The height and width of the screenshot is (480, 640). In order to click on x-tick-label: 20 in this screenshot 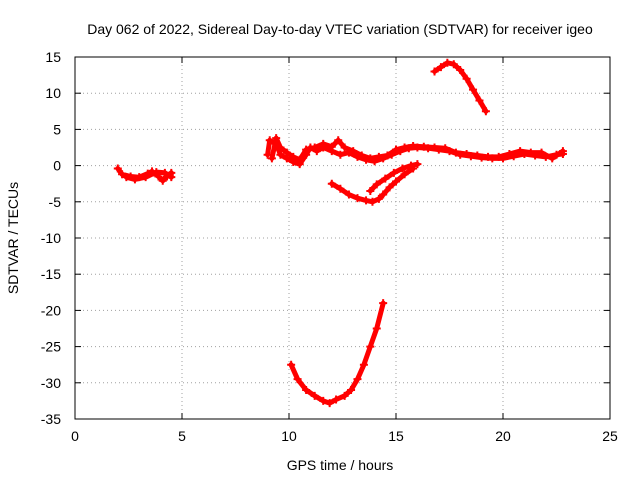, I will do `click(503, 436)`.